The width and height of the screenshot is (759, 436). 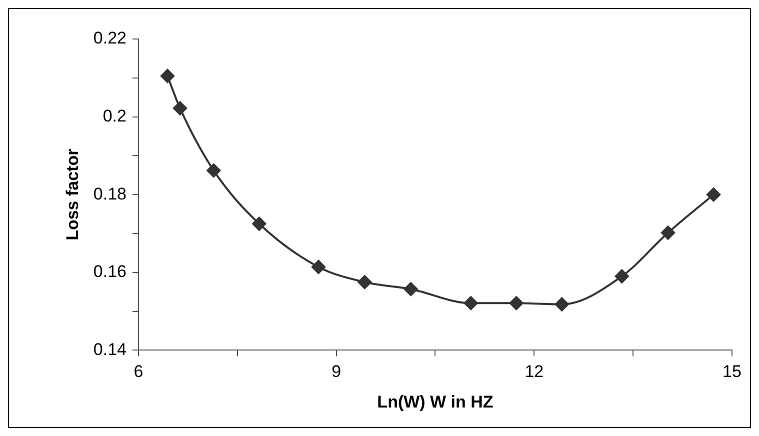 What do you see at coordinates (109, 349) in the screenshot?
I see `y-tick-label: 0.14` at bounding box center [109, 349].